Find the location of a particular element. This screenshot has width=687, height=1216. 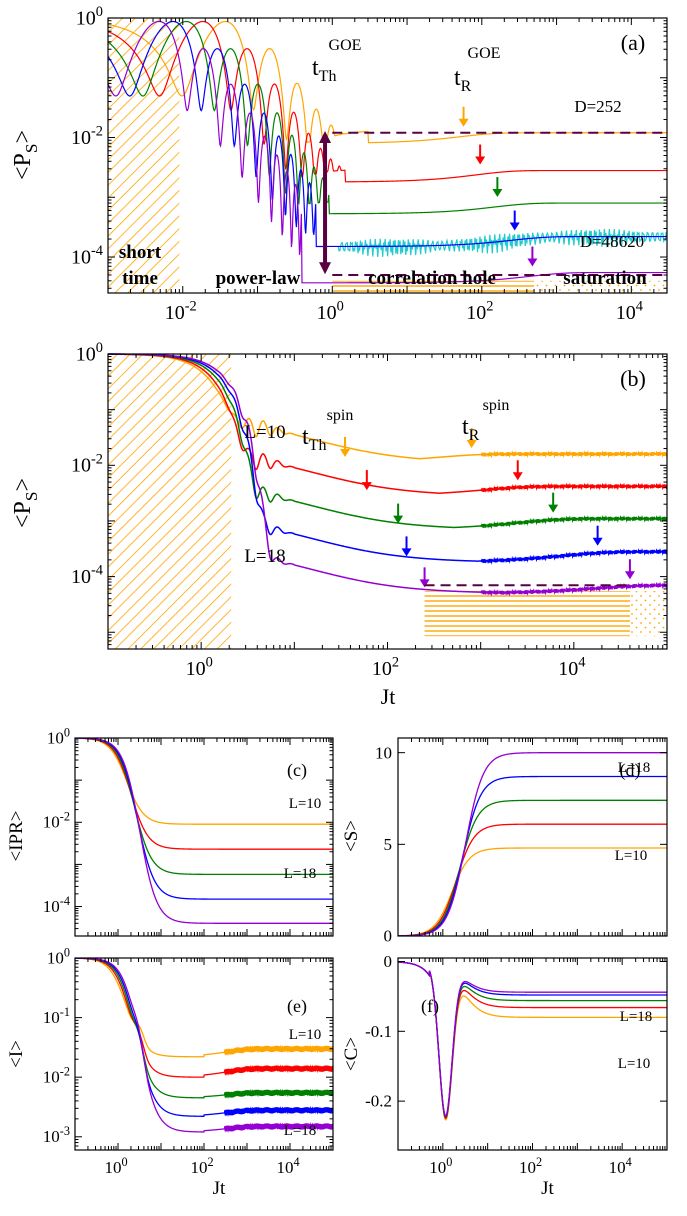

tth-sup-label: spin is located at coordinates (340, 415).